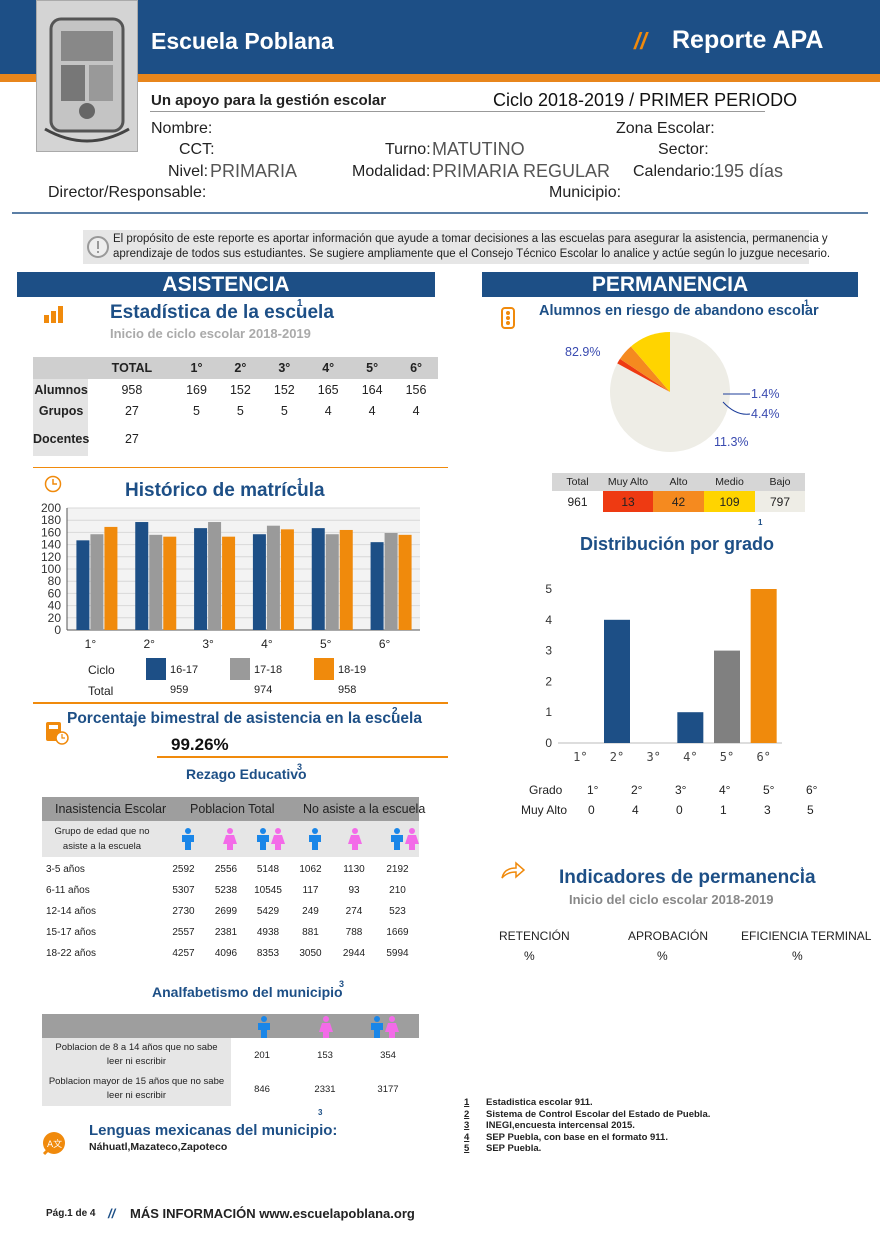  What do you see at coordinates (328, 368) in the screenshot?
I see `stats-header: 4°` at bounding box center [328, 368].